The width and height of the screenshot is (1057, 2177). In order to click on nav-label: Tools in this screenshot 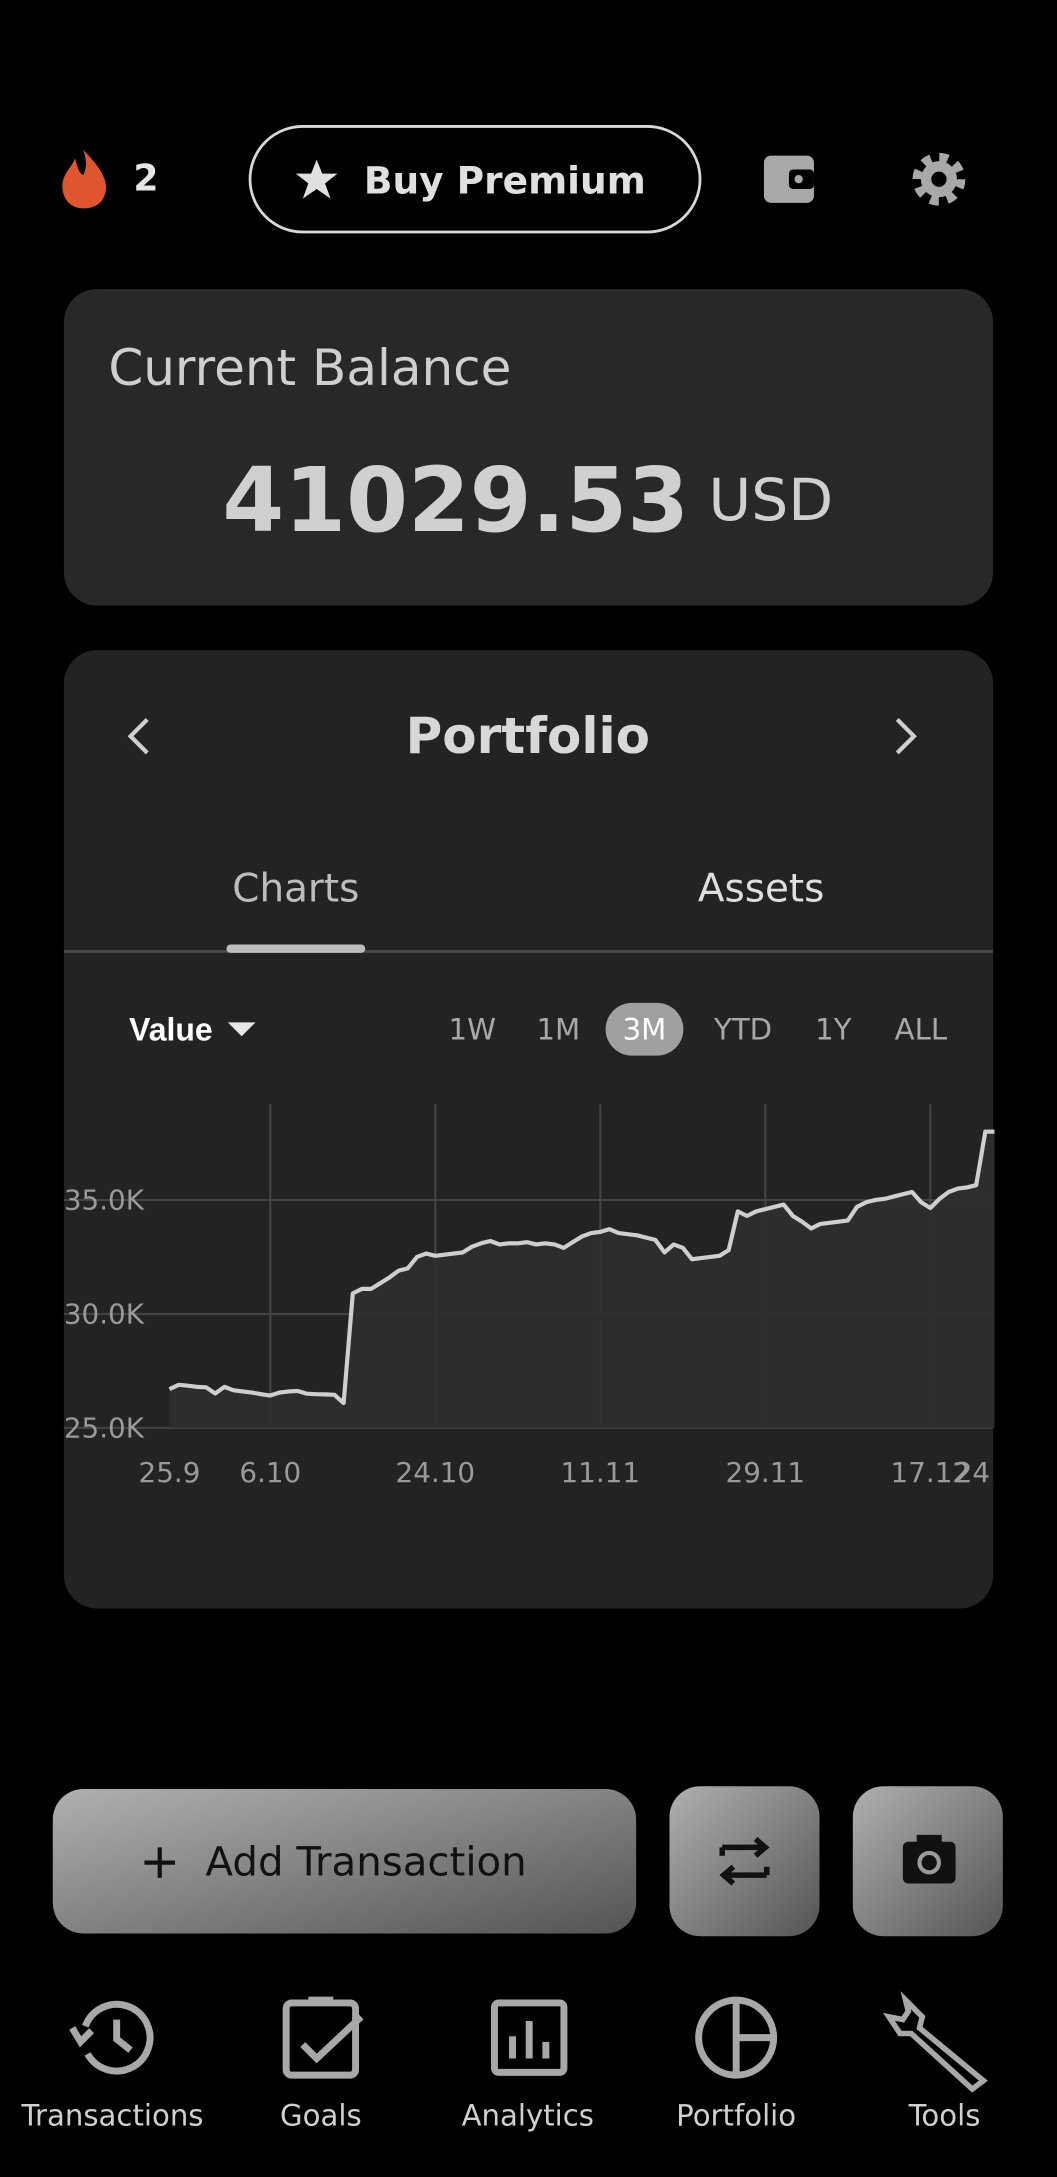, I will do `click(944, 2115)`.